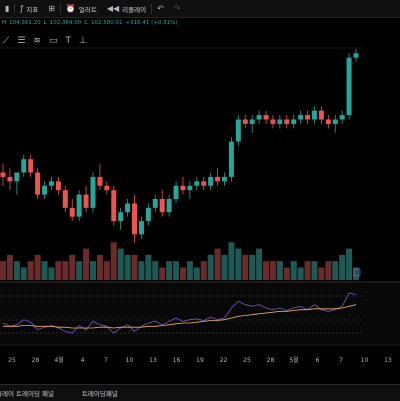 The height and width of the screenshot is (401, 400). I want to click on change-value: +316.41 (+0.31%), so click(151, 23).